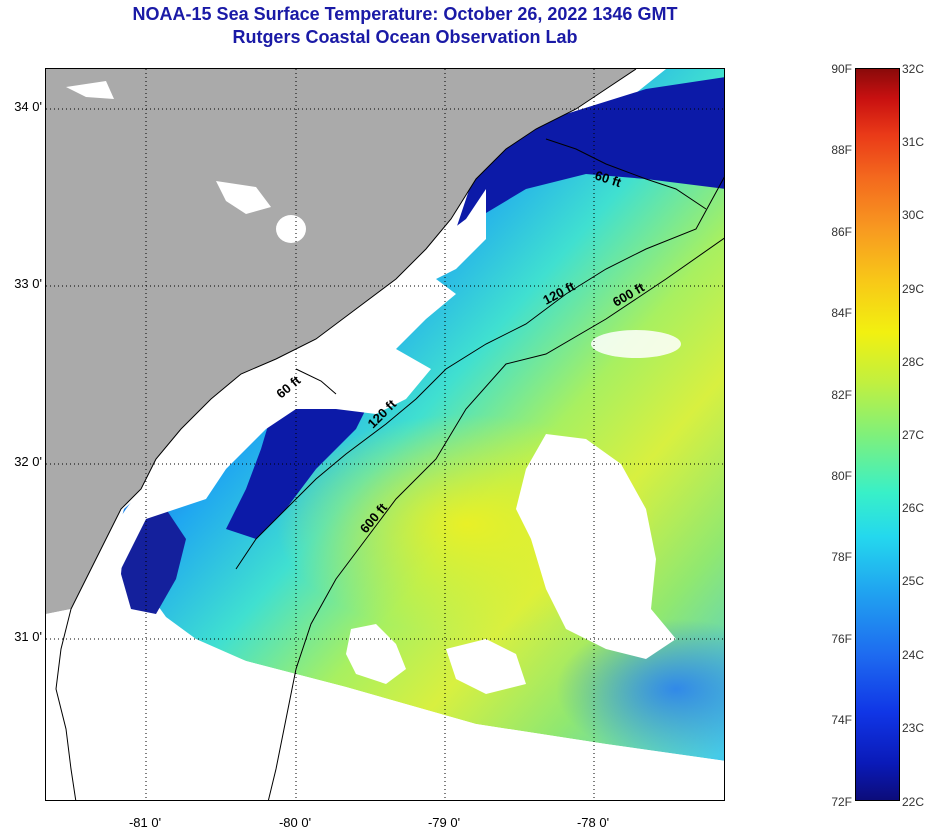 This screenshot has height=832, width=936. What do you see at coordinates (841, 720) in the screenshot?
I see `colorbar-label-74f: 74F` at bounding box center [841, 720].